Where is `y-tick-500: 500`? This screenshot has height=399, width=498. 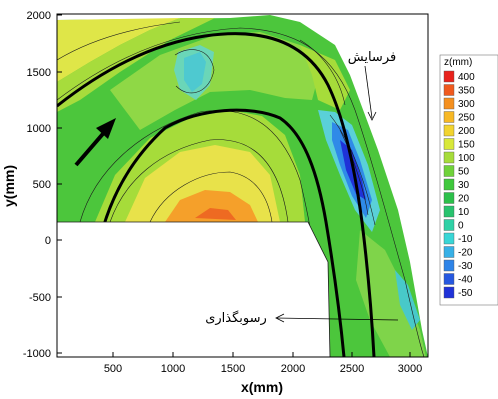
y-tick-500: 500 is located at coordinates (47, 185).